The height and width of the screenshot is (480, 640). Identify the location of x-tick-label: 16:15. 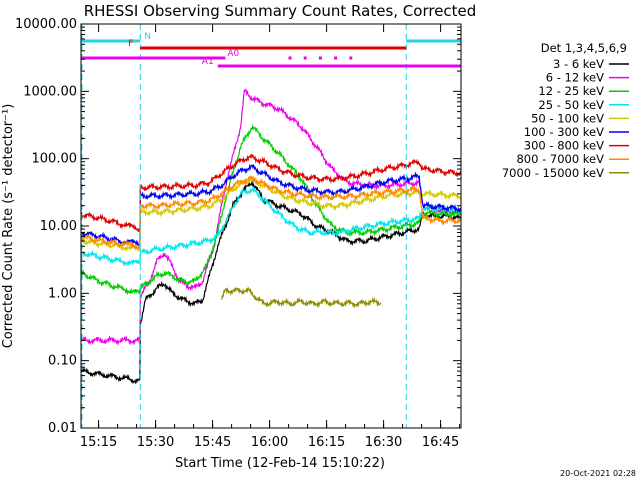
(326, 442).